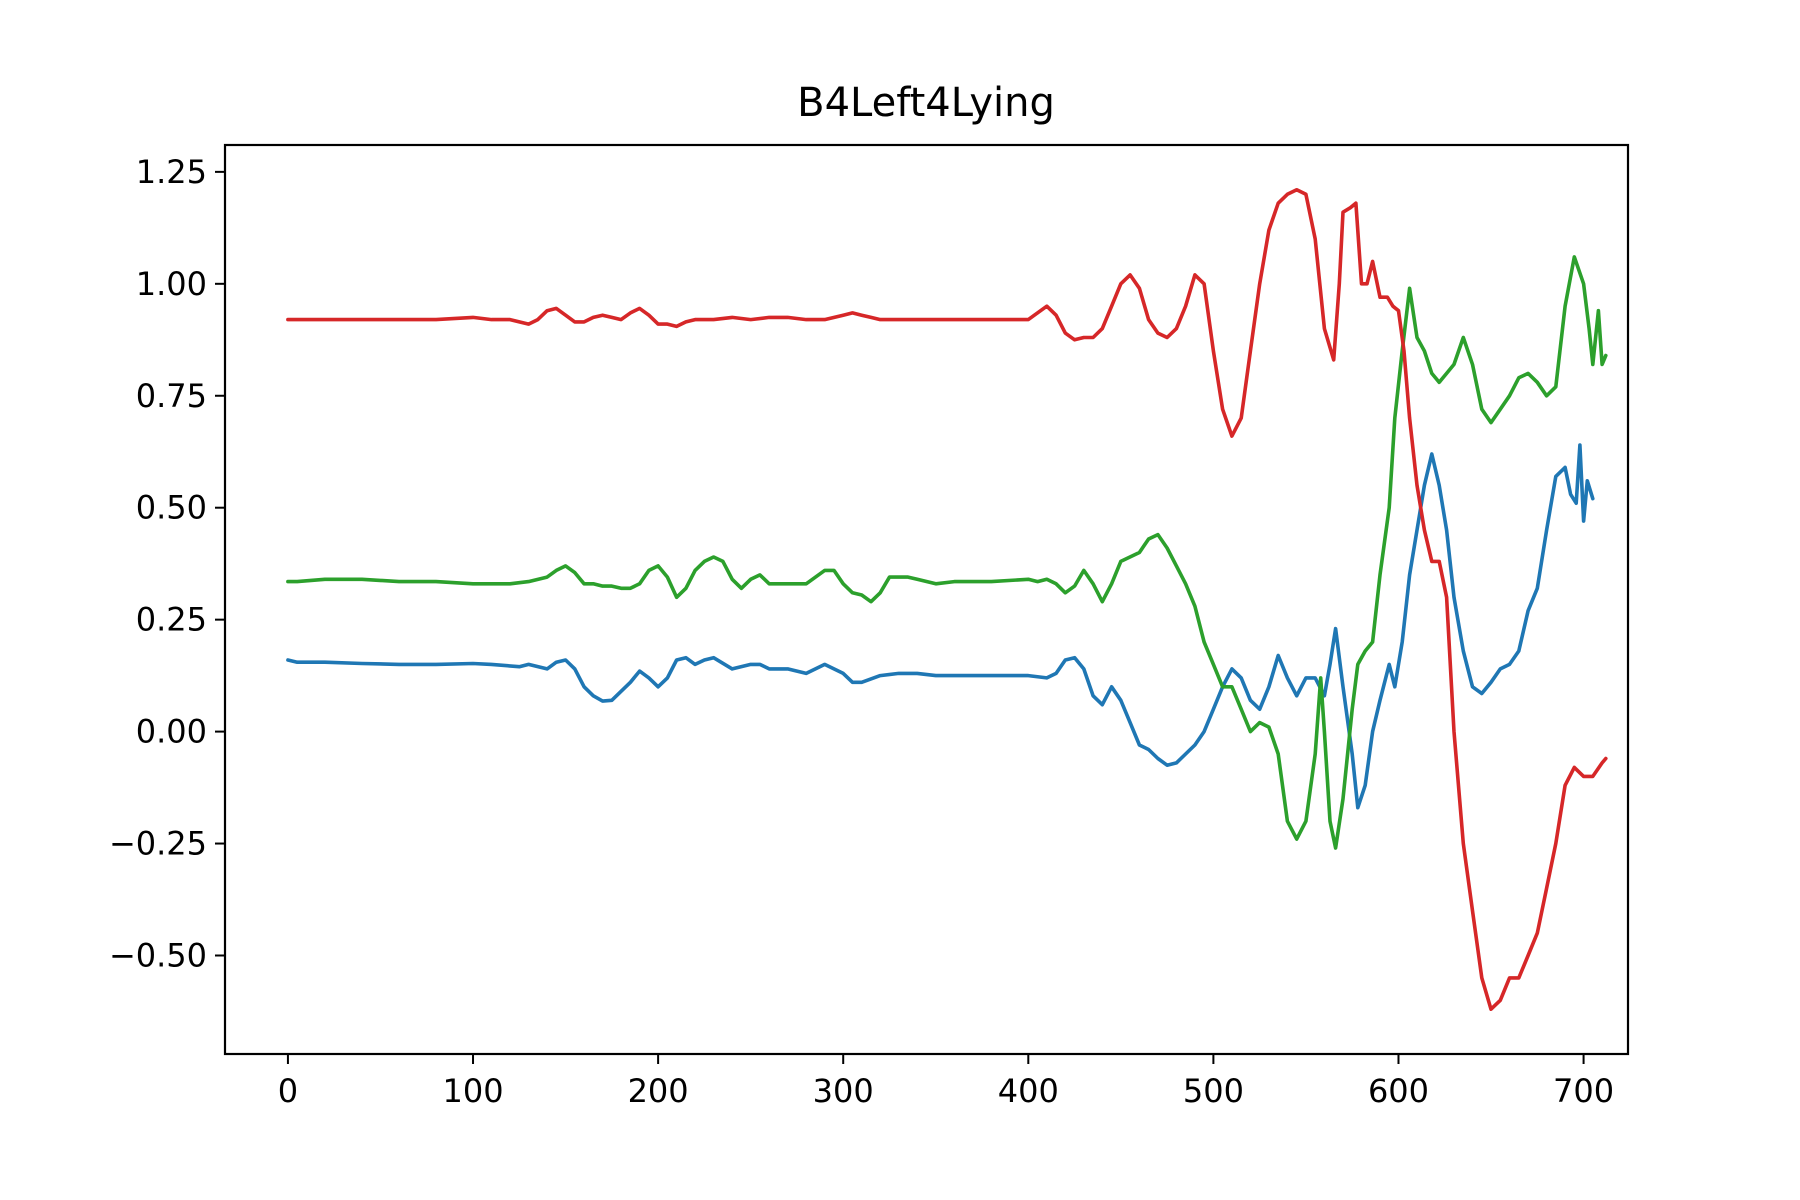 The image size is (1800, 1200). What do you see at coordinates (158, 955) in the screenshot?
I see `y-tick-label: −0.50` at bounding box center [158, 955].